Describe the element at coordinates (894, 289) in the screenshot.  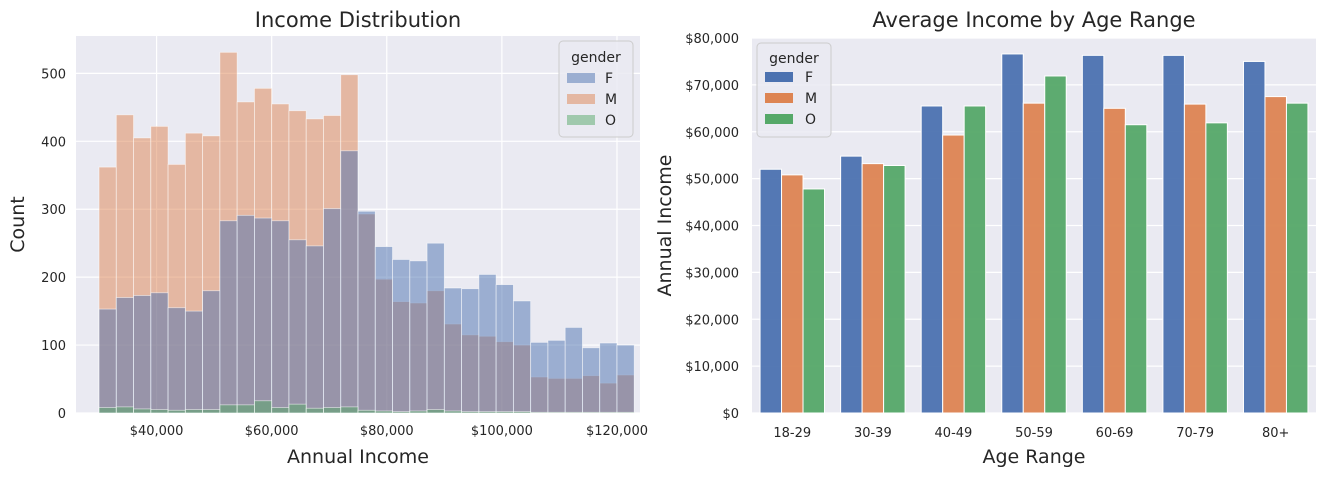
I see `bar-30-39-O` at that location.